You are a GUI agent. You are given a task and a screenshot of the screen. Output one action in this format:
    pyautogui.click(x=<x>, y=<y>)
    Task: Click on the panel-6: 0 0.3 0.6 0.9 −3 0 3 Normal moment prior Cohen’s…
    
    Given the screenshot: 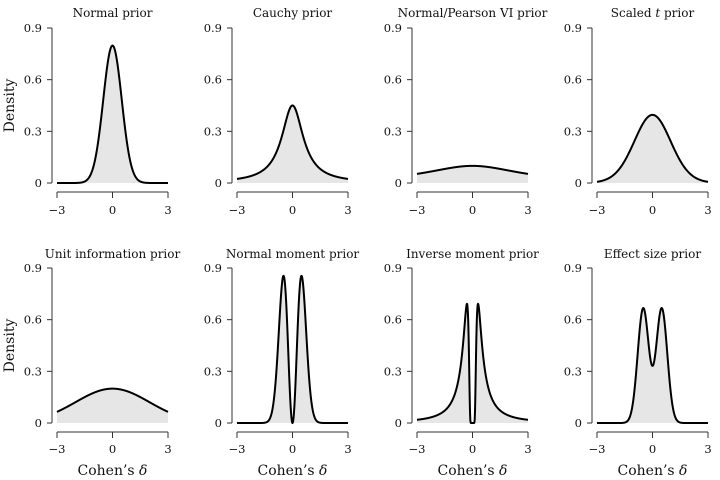 What is the action you would take?
    pyautogui.click(x=282, y=363)
    